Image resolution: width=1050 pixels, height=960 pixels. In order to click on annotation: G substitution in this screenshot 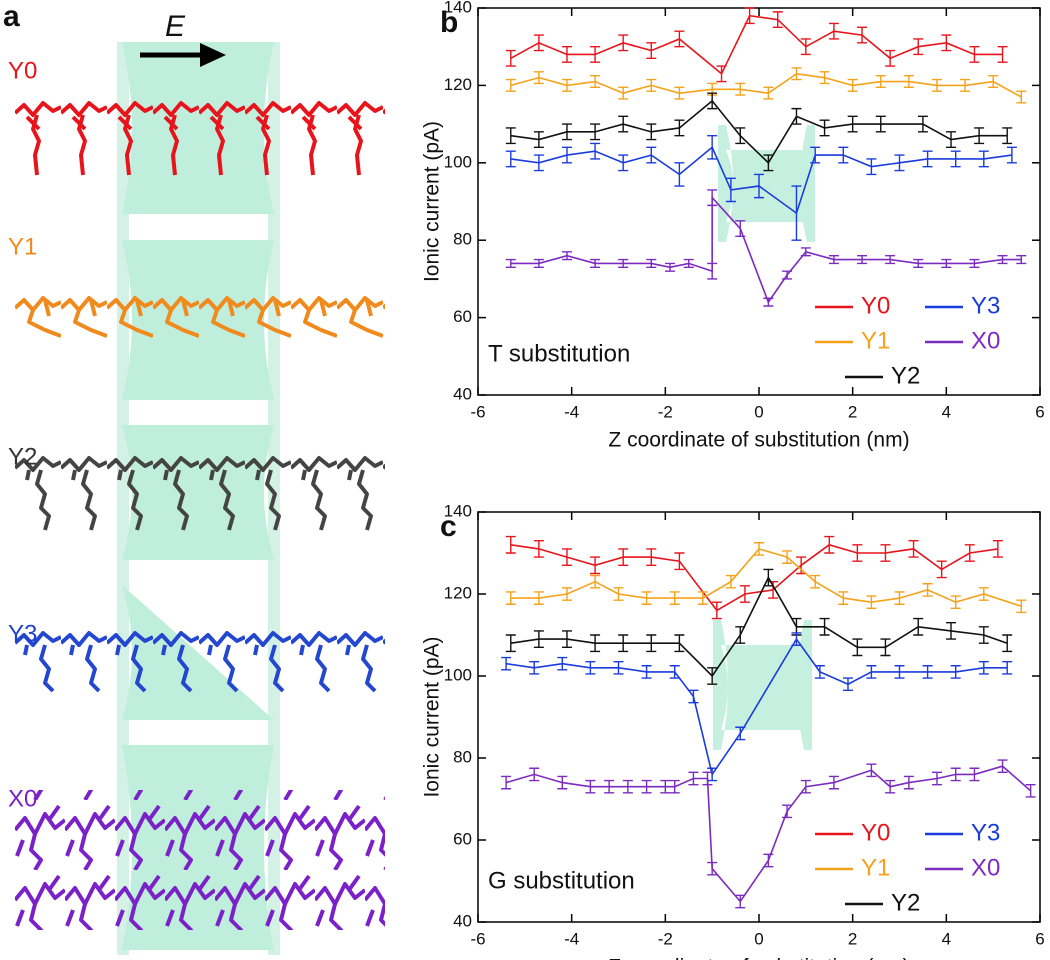, I will do `click(561, 880)`.